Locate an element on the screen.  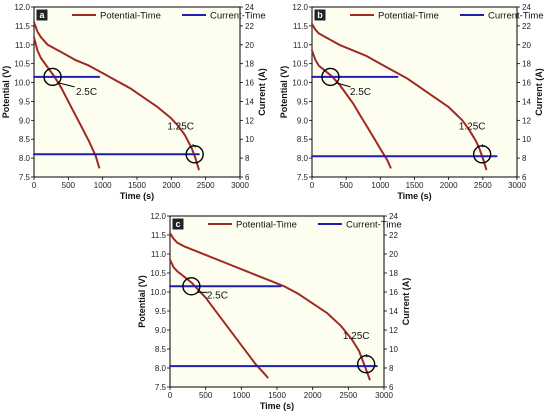
legend-label-potential: Potential-Time is located at coordinates (408, 16).